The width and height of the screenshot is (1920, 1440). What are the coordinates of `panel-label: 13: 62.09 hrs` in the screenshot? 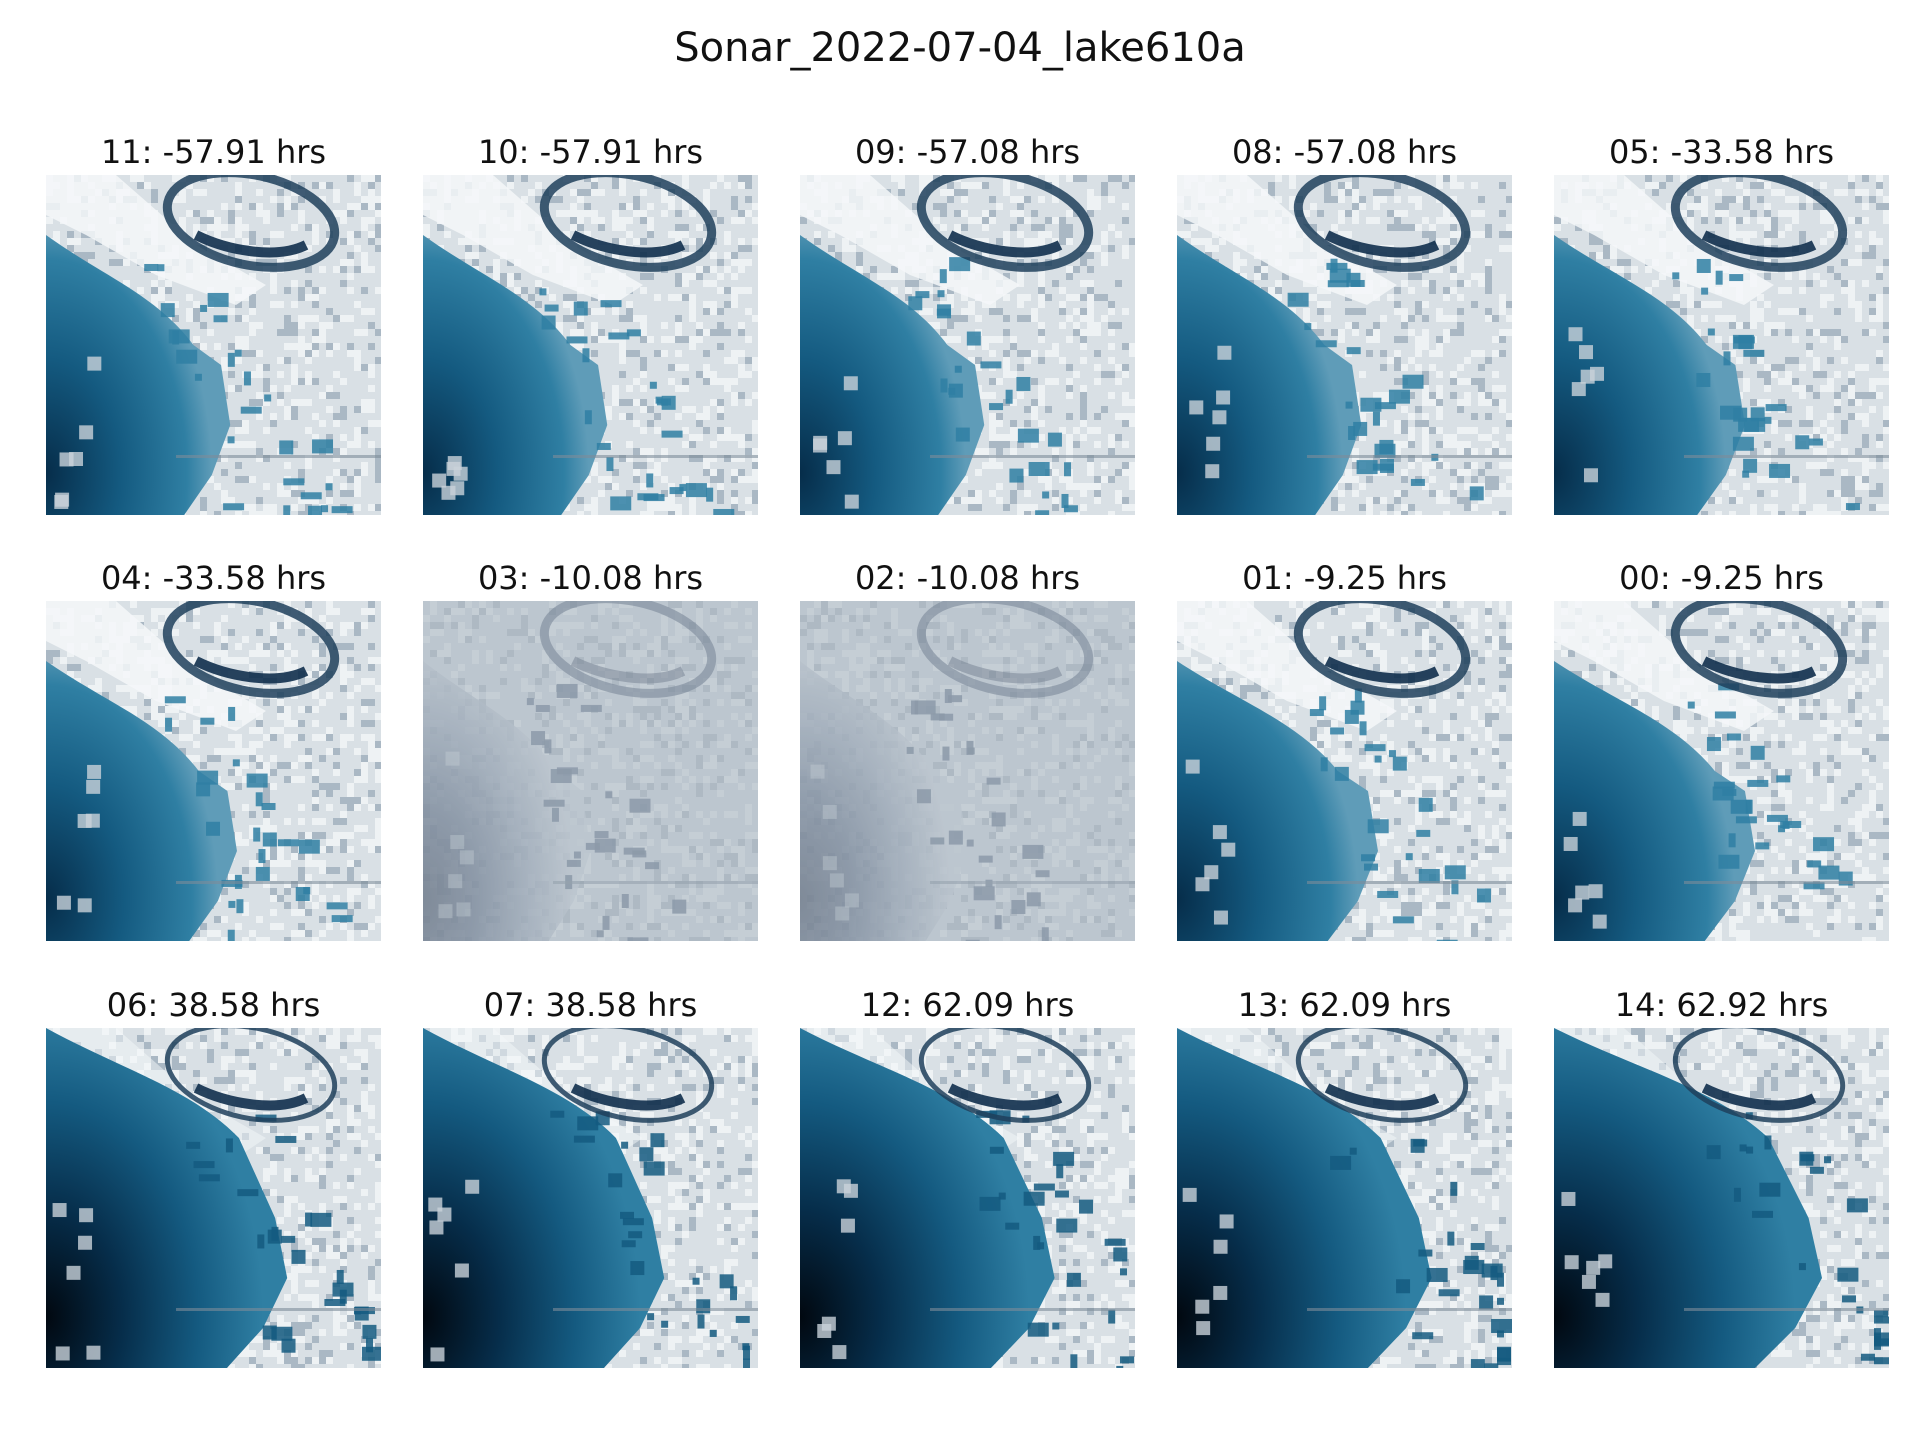 It's located at (1344, 1005).